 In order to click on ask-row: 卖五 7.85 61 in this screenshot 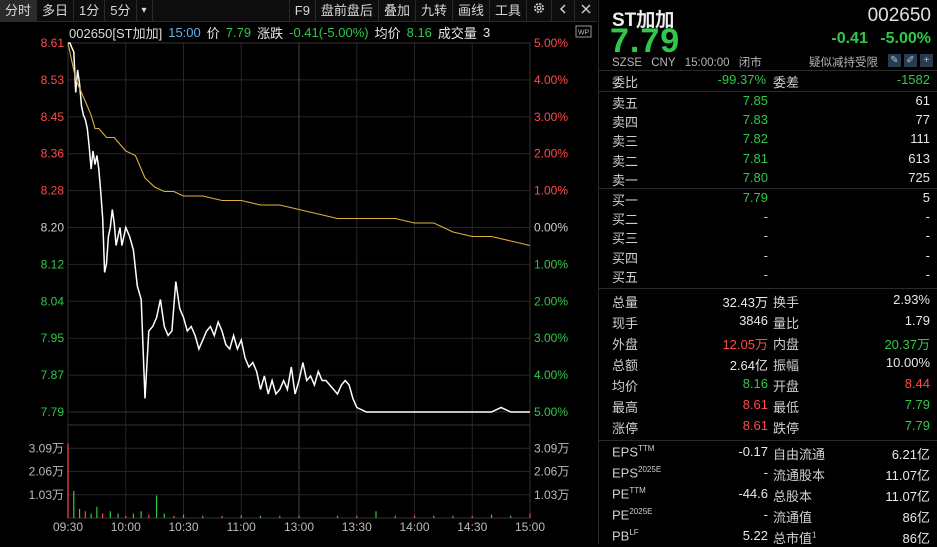, I will do `click(768, 102)`.